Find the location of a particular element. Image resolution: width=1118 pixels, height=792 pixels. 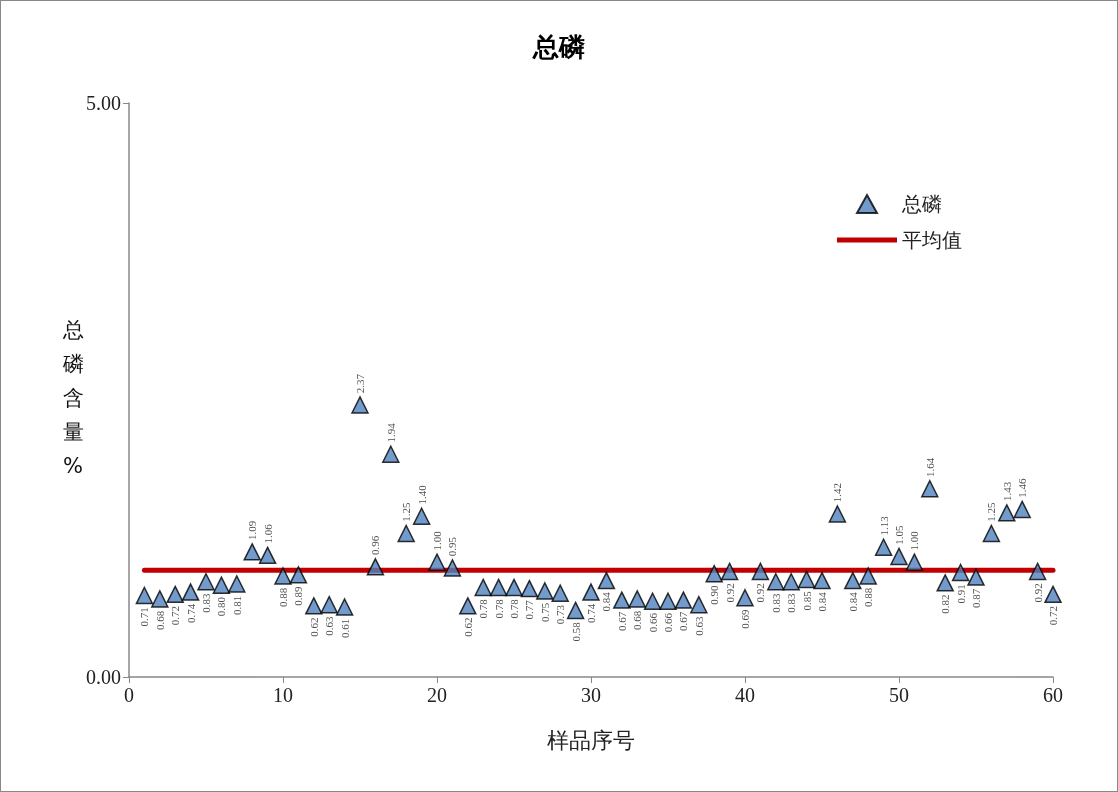

data-label: 0.95 is located at coordinates (452, 546).